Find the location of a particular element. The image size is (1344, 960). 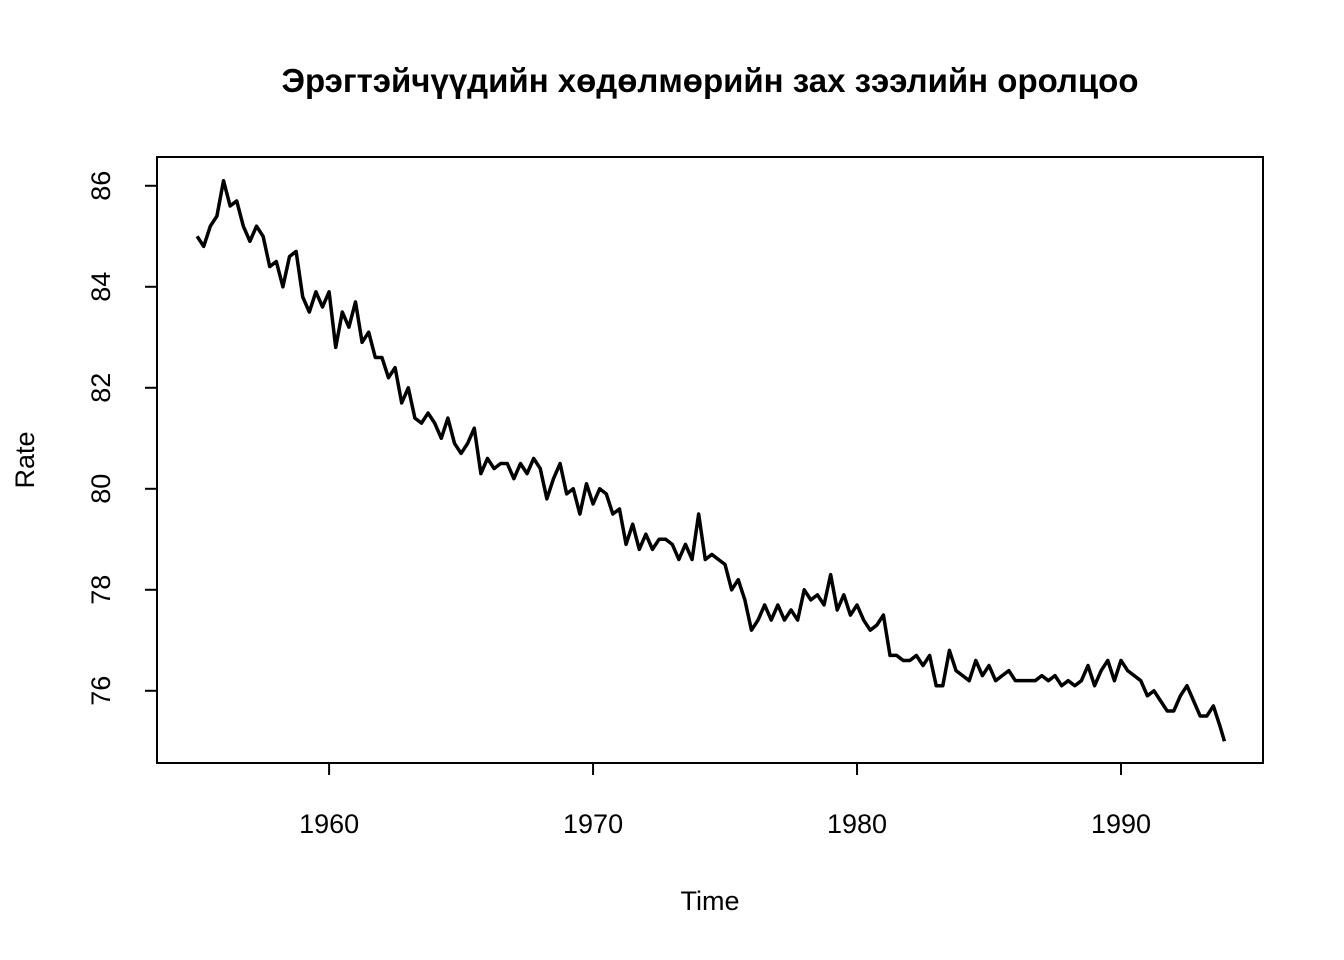

y-axis-label: Rate is located at coordinates (25, 459).